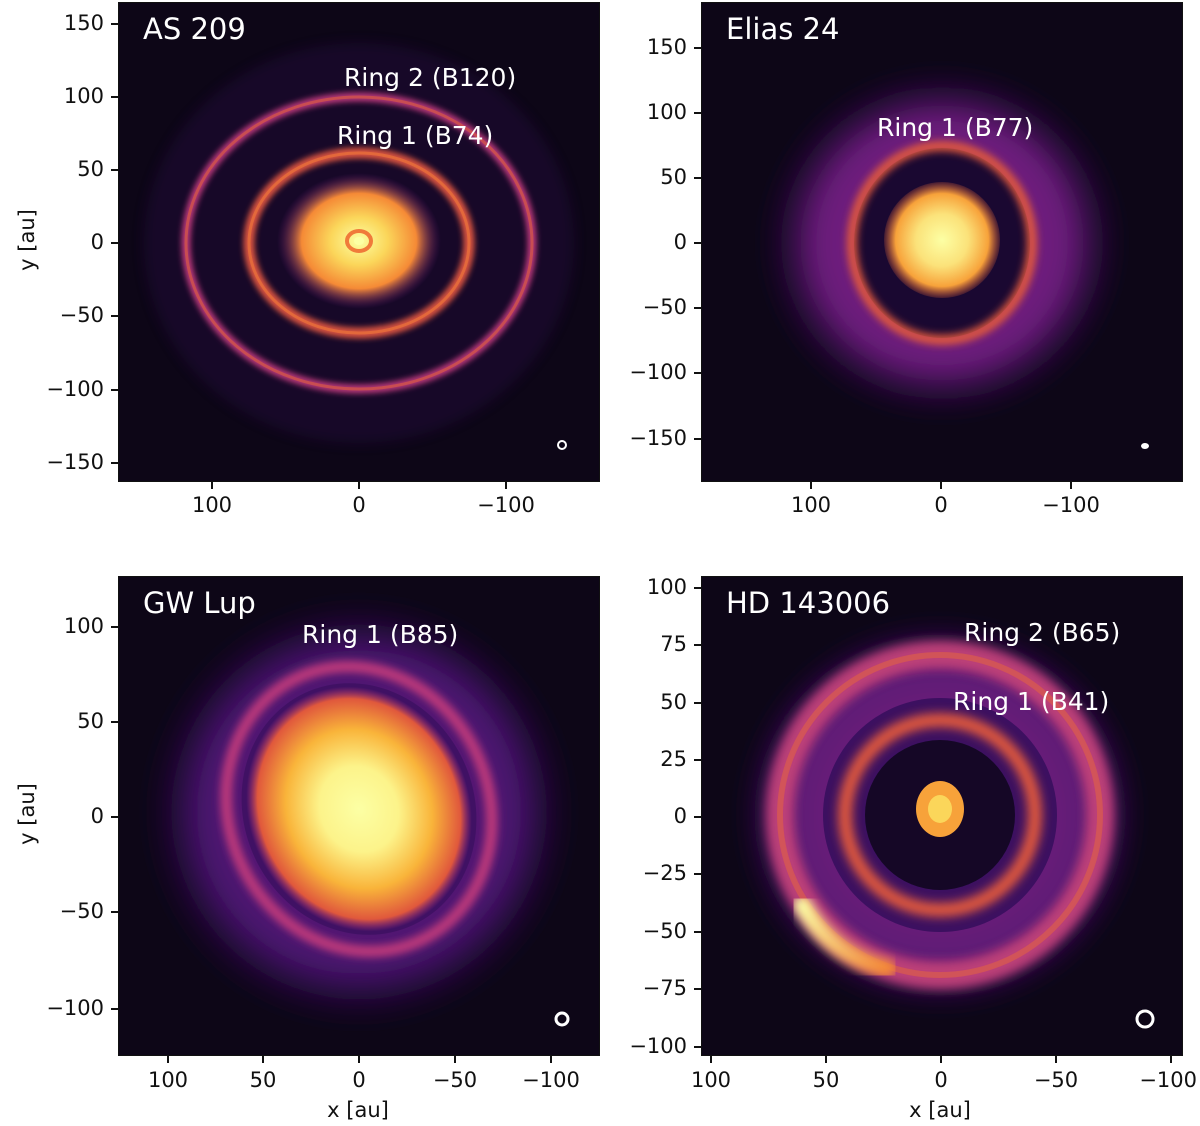 The height and width of the screenshot is (1126, 1200). I want to click on panel-as209-ytick: 100, so click(83, 96).